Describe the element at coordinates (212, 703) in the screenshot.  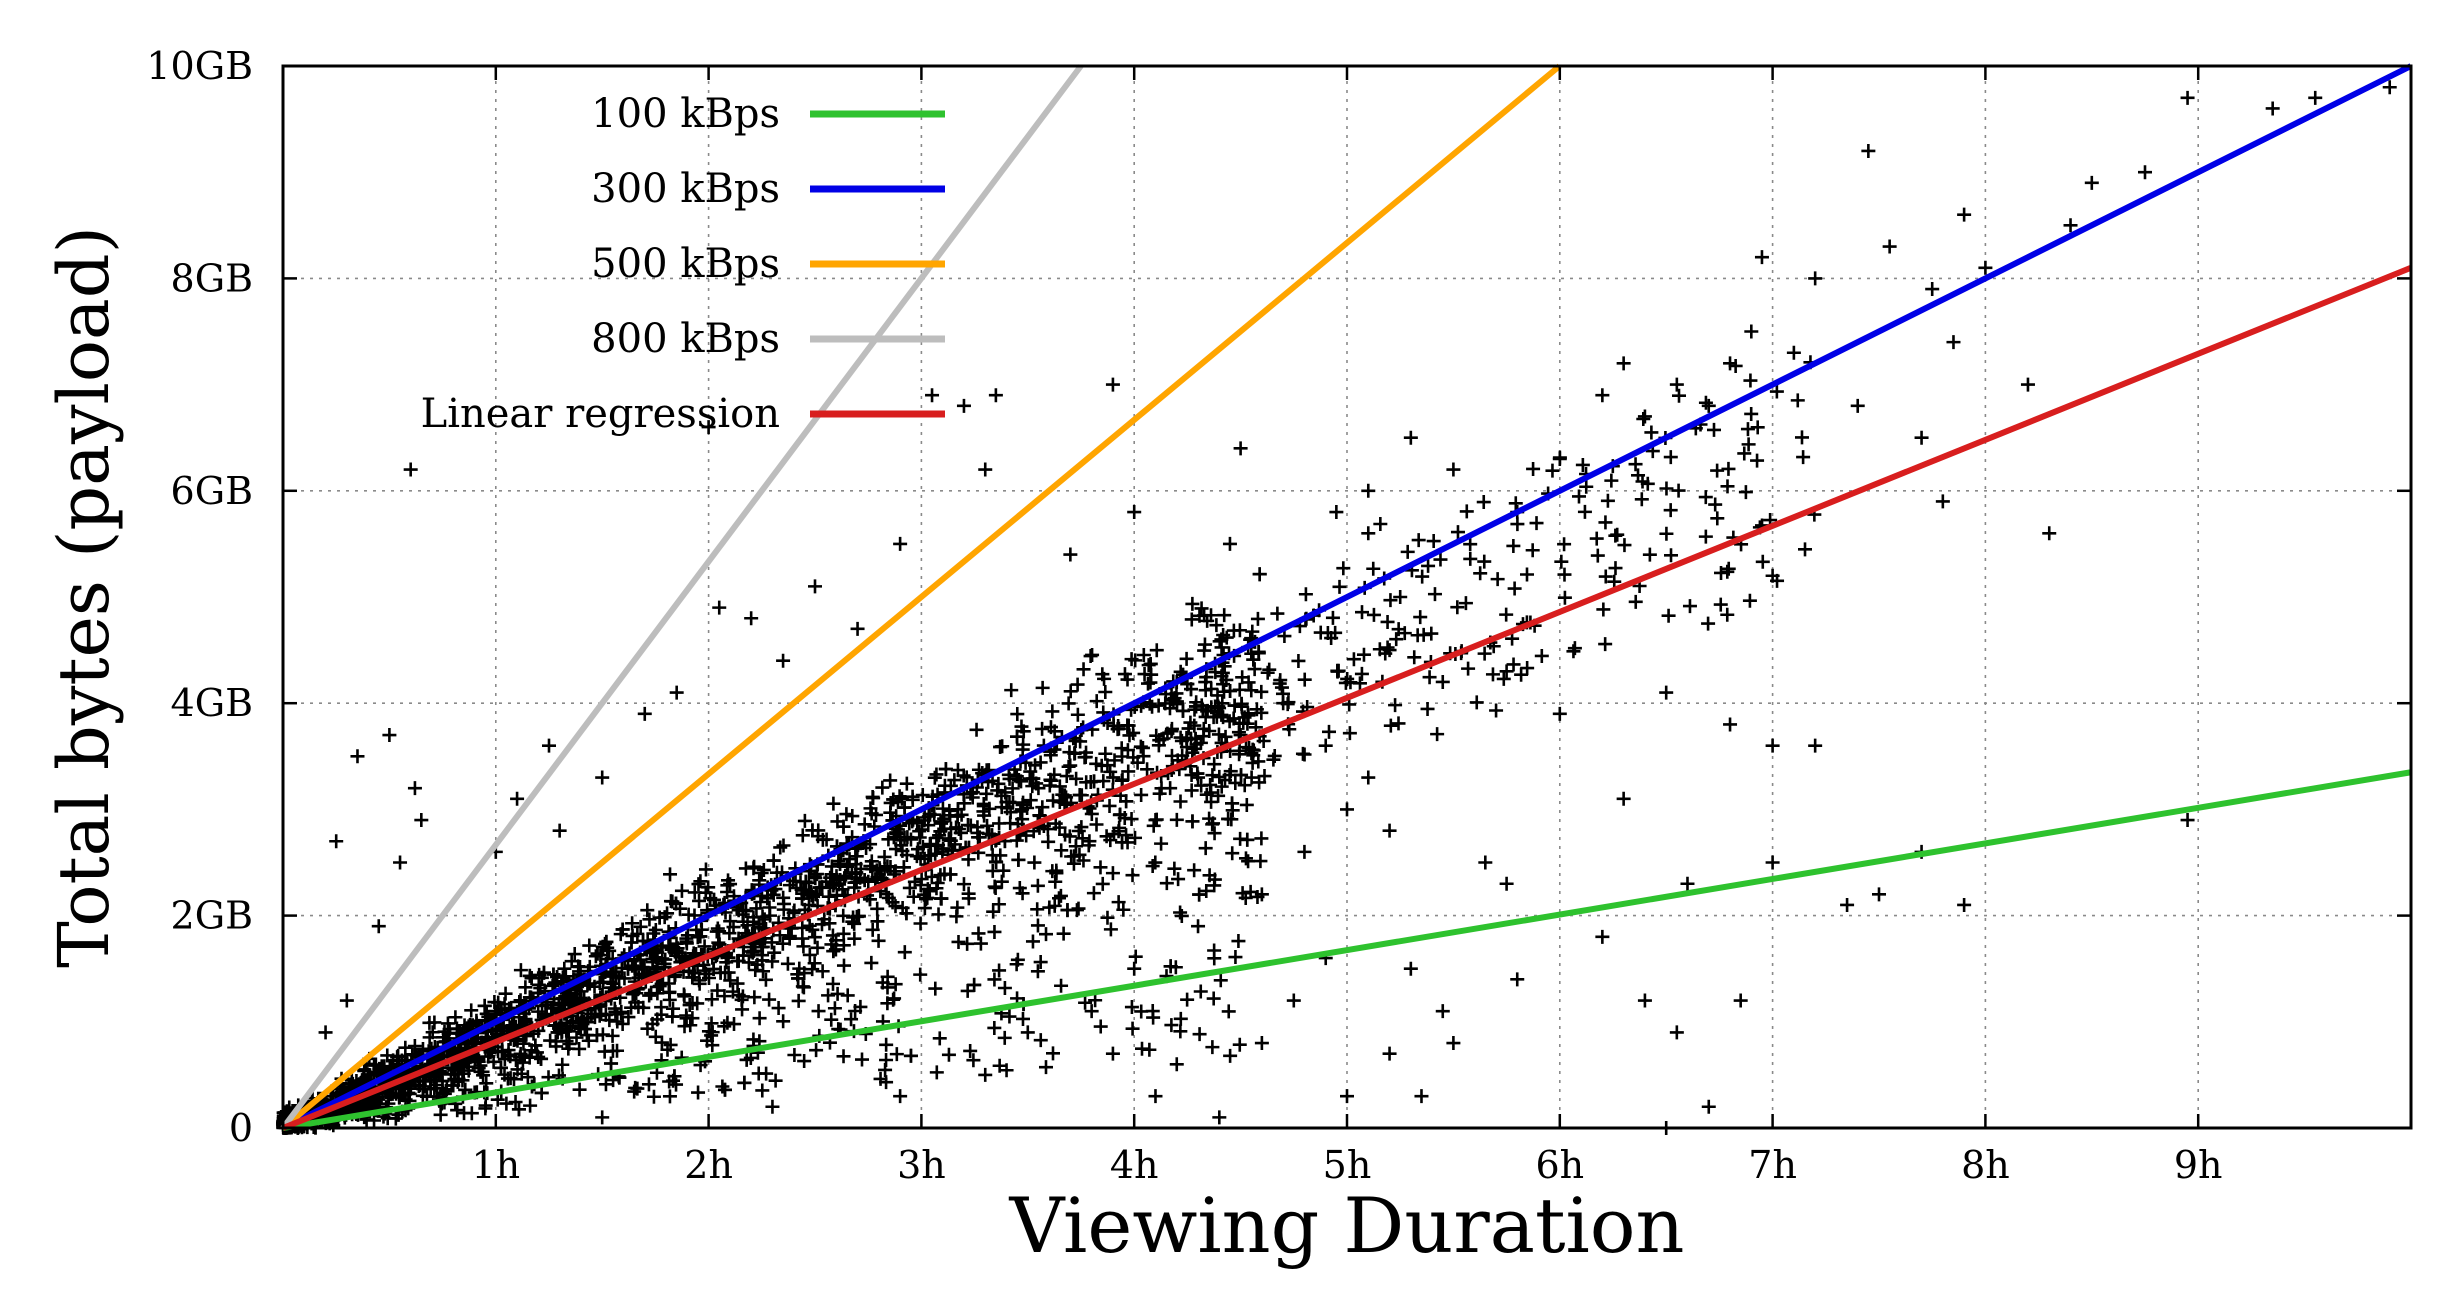
I see `y-tick-label-2: 4GB` at that location.